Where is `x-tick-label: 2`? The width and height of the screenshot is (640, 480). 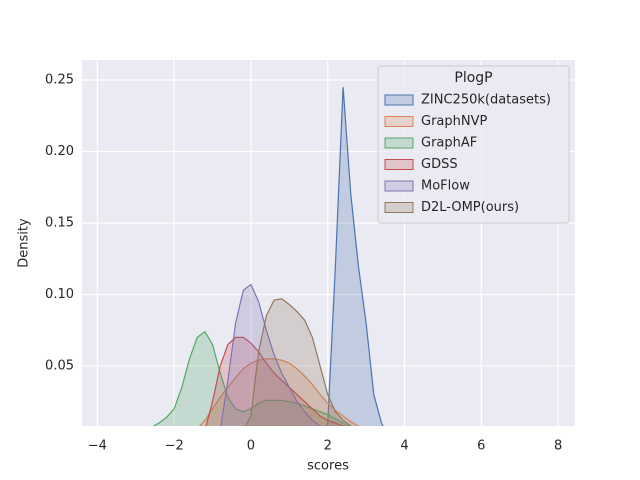 x-tick-label: 2 is located at coordinates (328, 446).